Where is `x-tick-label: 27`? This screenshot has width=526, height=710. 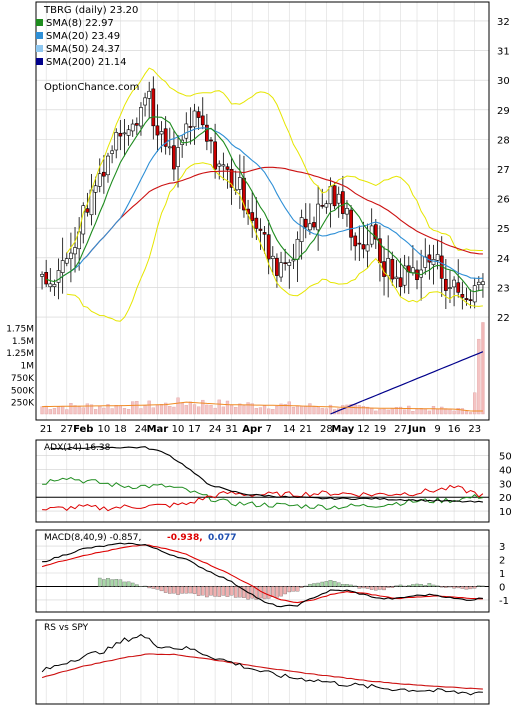
x-tick-label: 27 is located at coordinates (66, 429).